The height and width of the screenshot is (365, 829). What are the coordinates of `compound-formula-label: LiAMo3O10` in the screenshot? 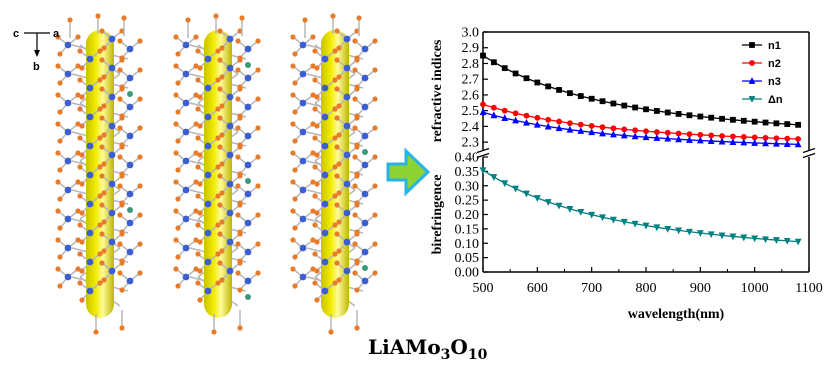 It's located at (428, 349).